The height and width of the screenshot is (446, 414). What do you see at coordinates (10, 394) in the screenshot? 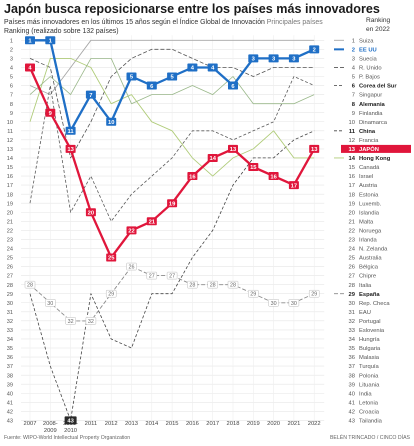
I see `y-tick-label: 40` at bounding box center [10, 394].